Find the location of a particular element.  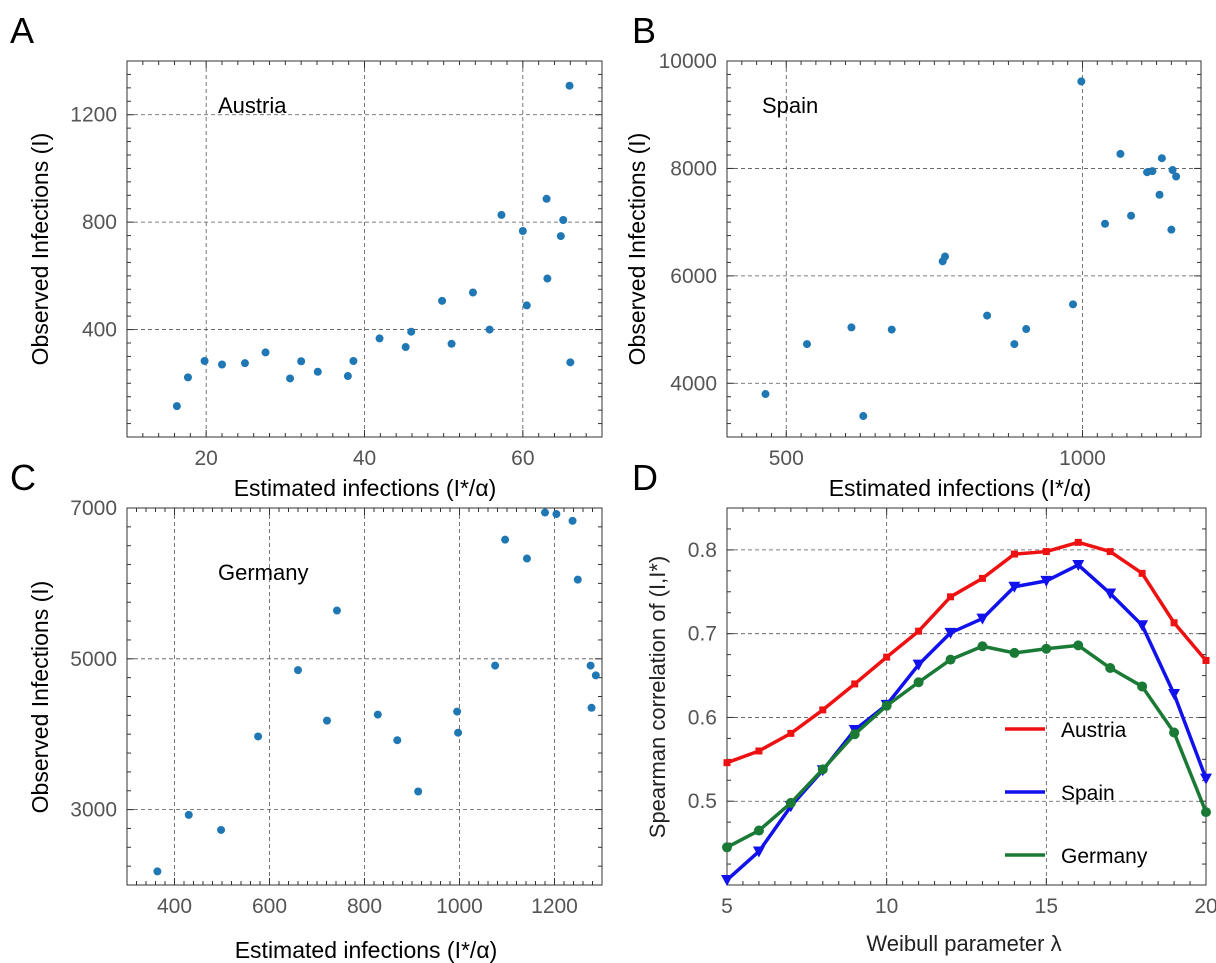

y-tick-label: 400 is located at coordinates (99, 330).